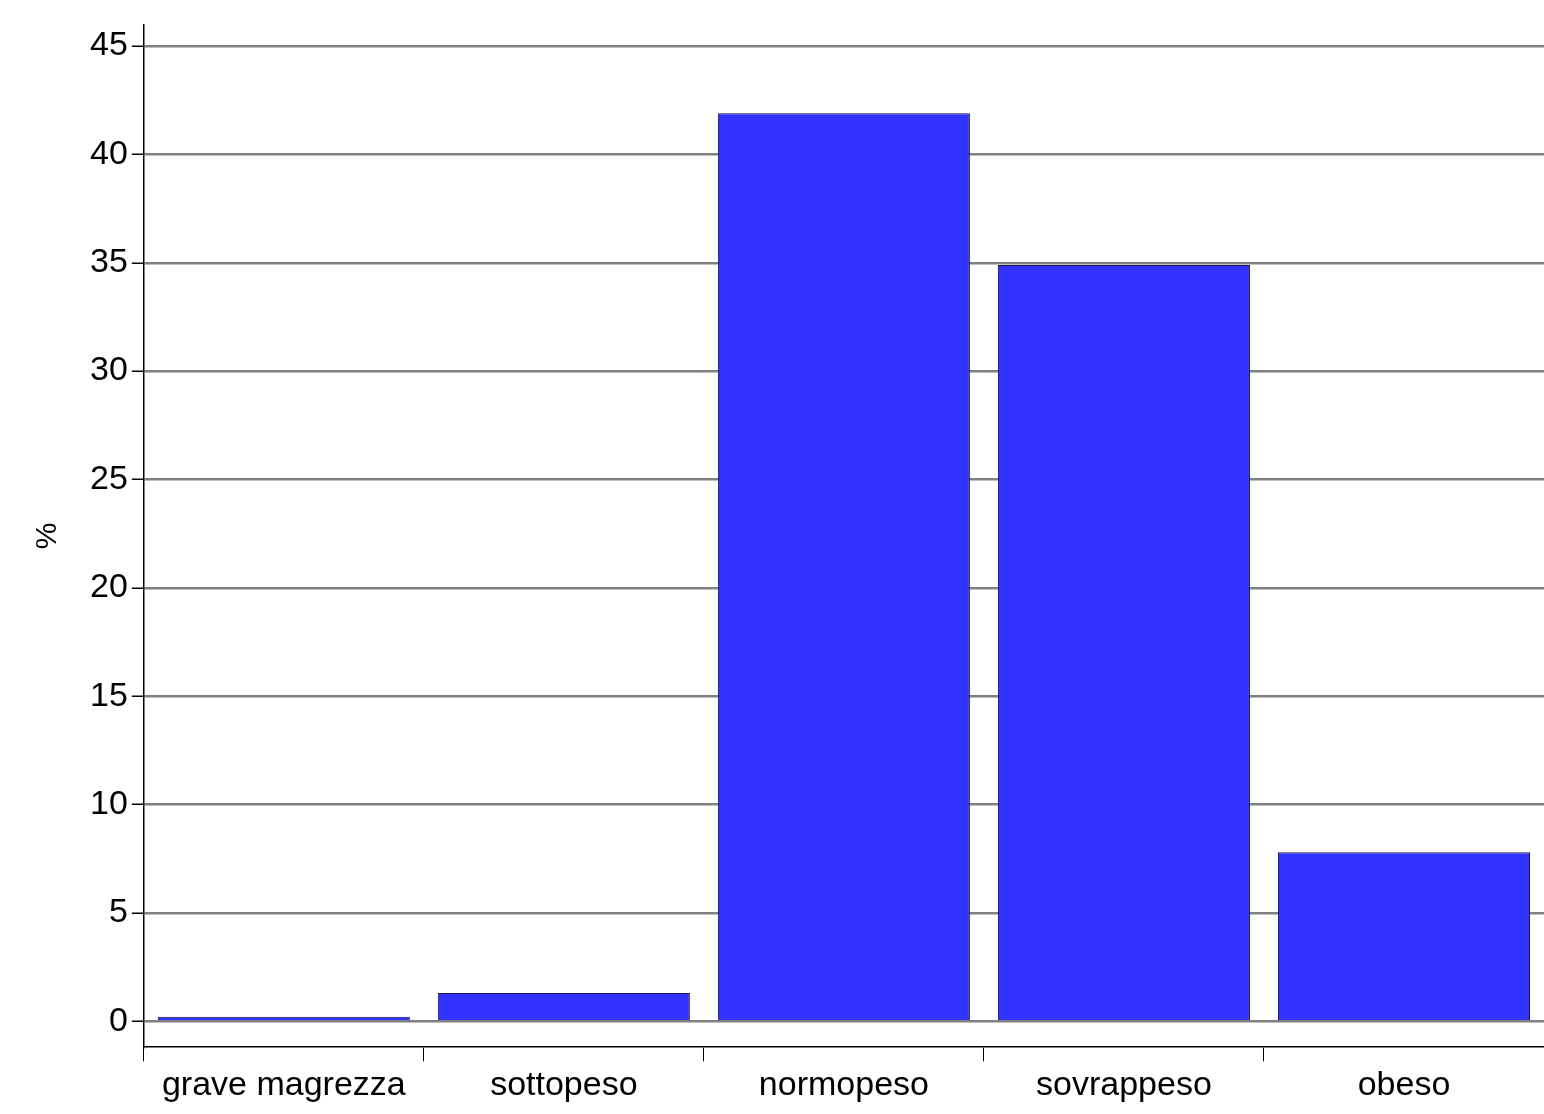 Image resolution: width=1544 pixels, height=1114 pixels. What do you see at coordinates (1124, 1082) in the screenshot?
I see `x-tick-label: sovrappeso` at bounding box center [1124, 1082].